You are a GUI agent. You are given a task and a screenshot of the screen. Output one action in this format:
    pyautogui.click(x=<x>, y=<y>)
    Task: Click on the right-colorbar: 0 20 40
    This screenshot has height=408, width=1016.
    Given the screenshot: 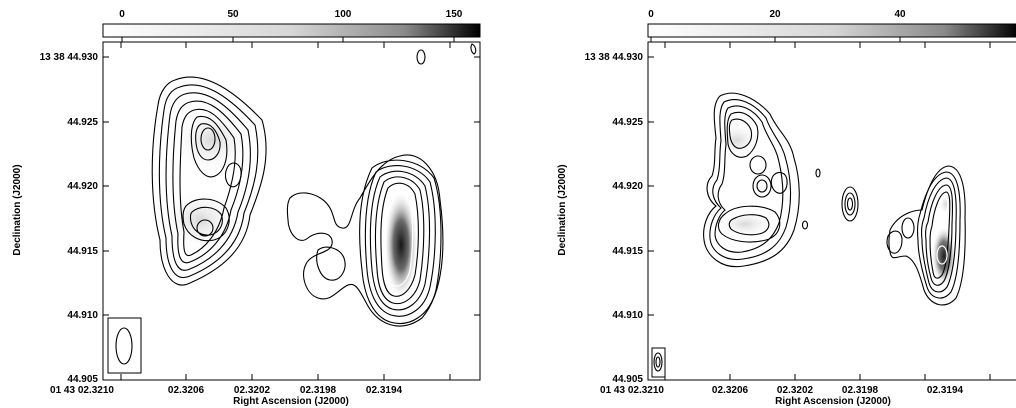 What is the action you would take?
    pyautogui.click(x=831, y=25)
    